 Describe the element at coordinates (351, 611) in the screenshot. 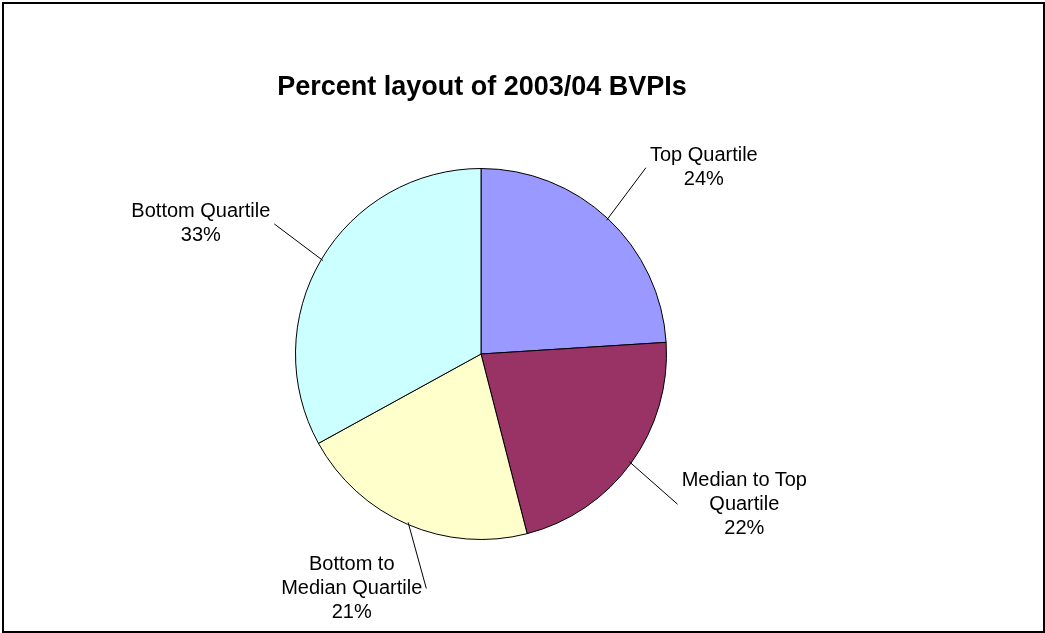

I see `data-label: 21%` at that location.